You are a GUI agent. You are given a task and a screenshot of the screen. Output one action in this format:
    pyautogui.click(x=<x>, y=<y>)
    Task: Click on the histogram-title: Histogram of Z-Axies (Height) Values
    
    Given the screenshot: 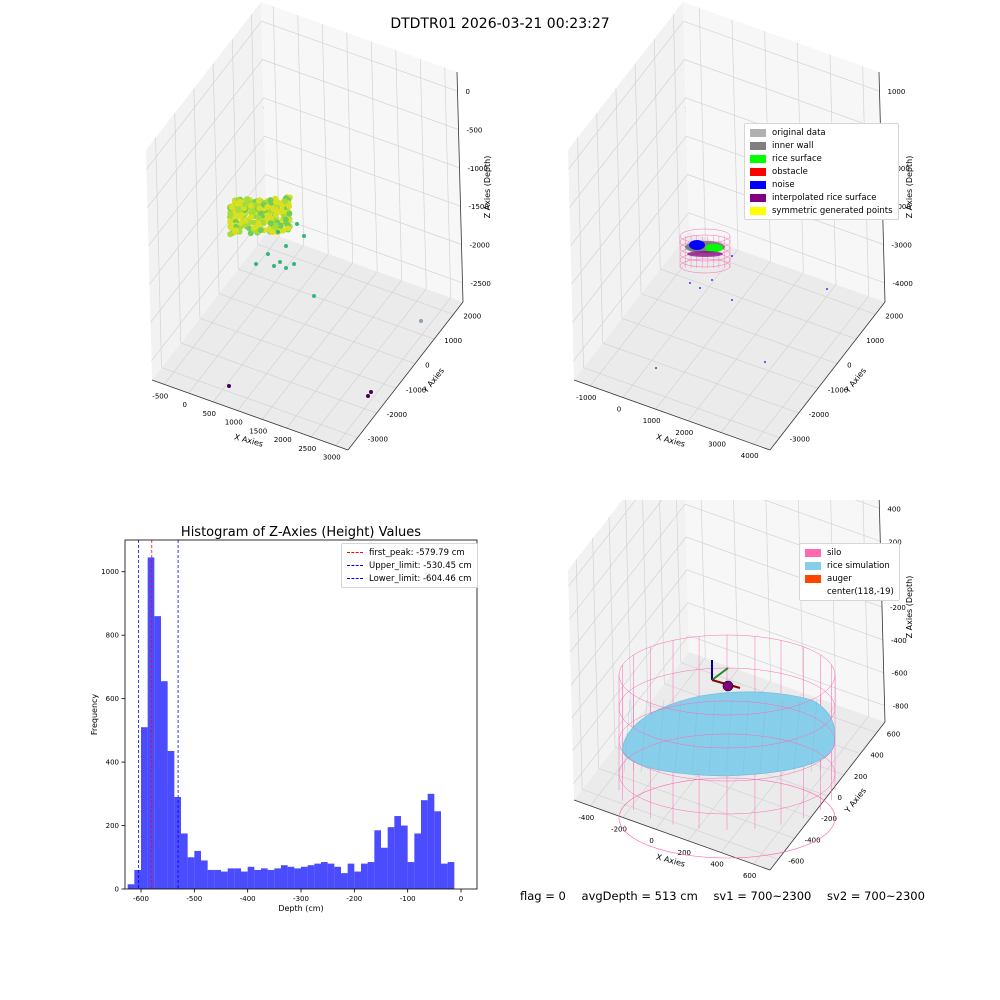 What is the action you would take?
    pyautogui.click(x=301, y=532)
    